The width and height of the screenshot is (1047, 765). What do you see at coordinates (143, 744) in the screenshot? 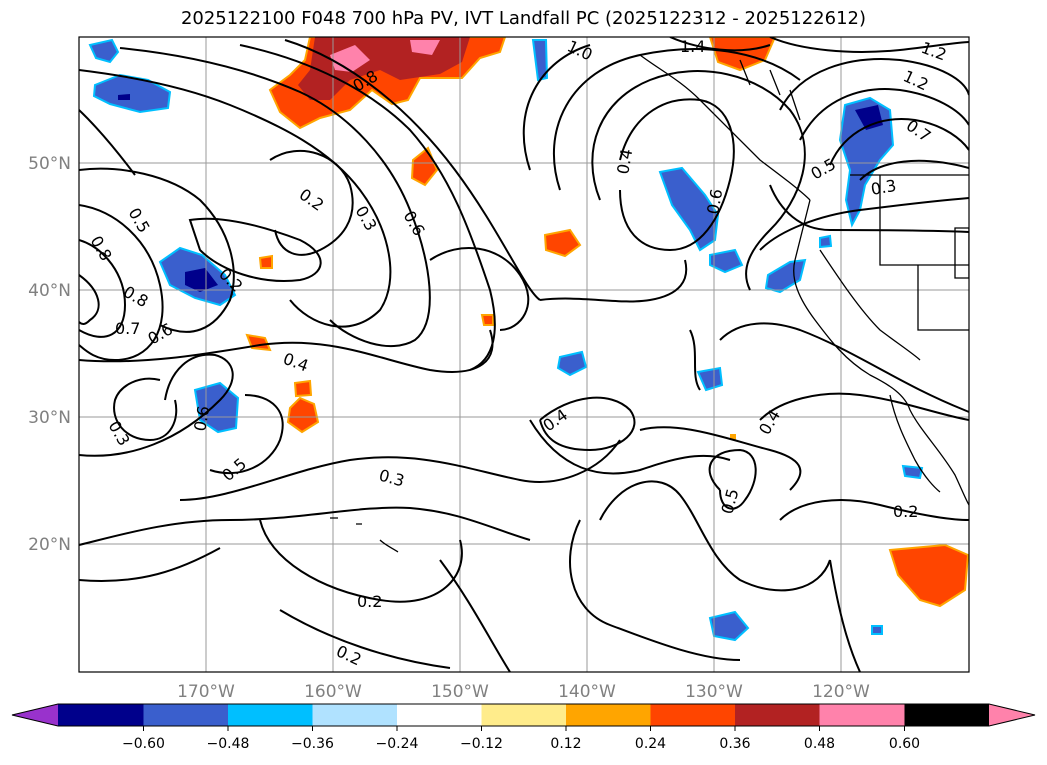
I see `colorbar-tick-label: −0.60` at bounding box center [143, 744].